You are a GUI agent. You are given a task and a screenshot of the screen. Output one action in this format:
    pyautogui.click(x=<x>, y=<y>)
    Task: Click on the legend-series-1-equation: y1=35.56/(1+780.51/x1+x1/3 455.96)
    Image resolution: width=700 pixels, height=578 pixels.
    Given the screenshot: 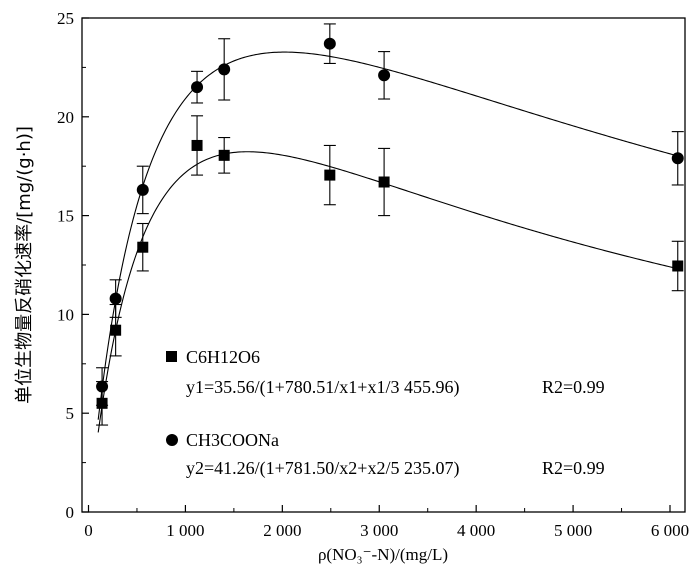 What is the action you would take?
    pyautogui.click(x=322, y=387)
    